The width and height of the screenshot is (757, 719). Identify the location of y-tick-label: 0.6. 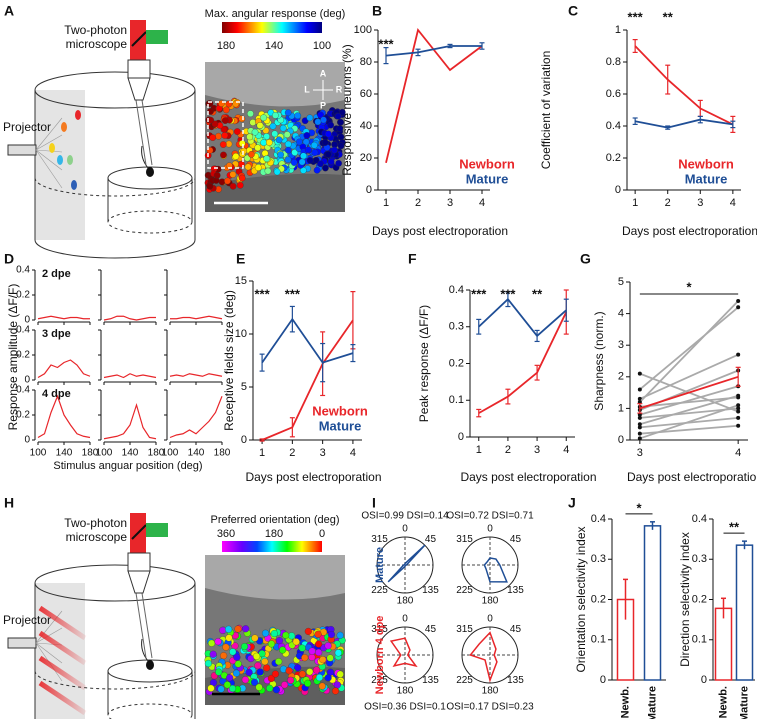
(613, 94).